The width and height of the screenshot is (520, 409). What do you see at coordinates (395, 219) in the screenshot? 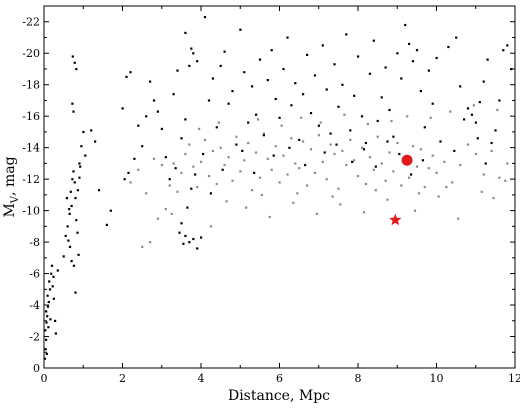
I see `highlight-star-point` at bounding box center [395, 219].